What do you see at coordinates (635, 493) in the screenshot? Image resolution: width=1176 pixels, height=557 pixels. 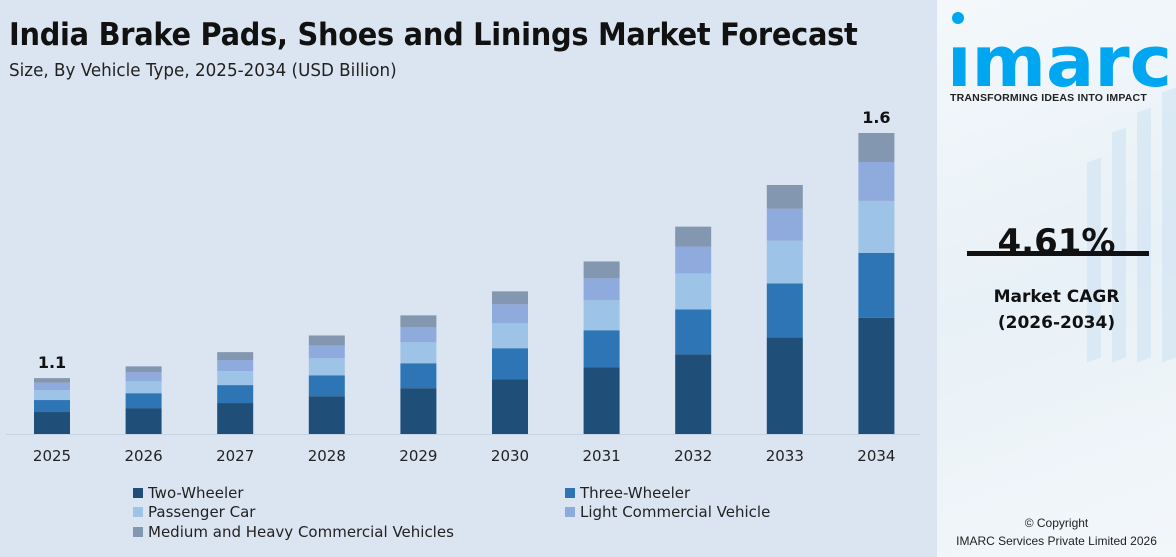 I see `legend-label: Three-Wheeler` at bounding box center [635, 493].